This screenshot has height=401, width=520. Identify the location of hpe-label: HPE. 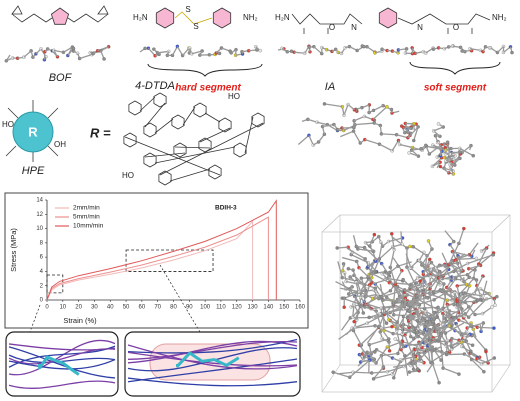
(33, 171).